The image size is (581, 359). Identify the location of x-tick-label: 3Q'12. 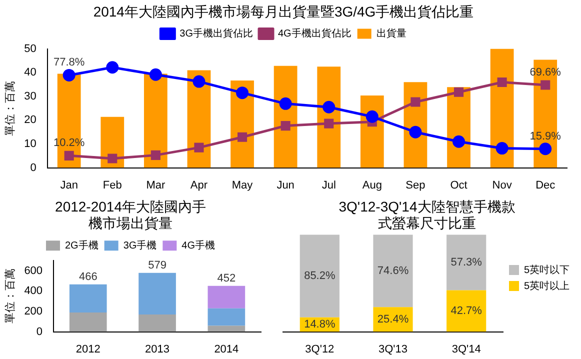
(319, 349).